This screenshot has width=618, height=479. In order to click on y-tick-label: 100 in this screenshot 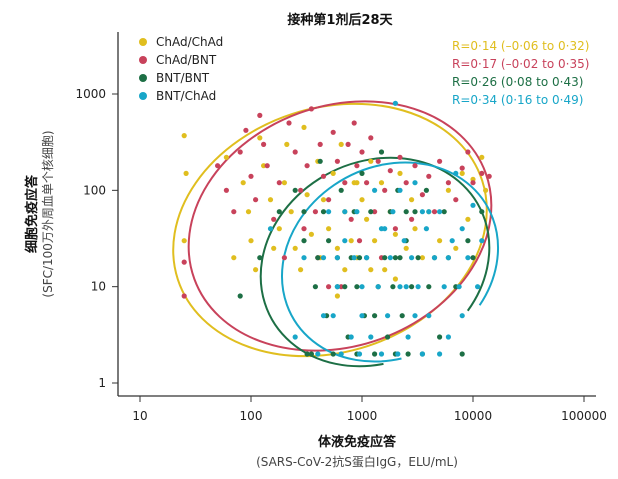, I will do `click(94, 190)`.